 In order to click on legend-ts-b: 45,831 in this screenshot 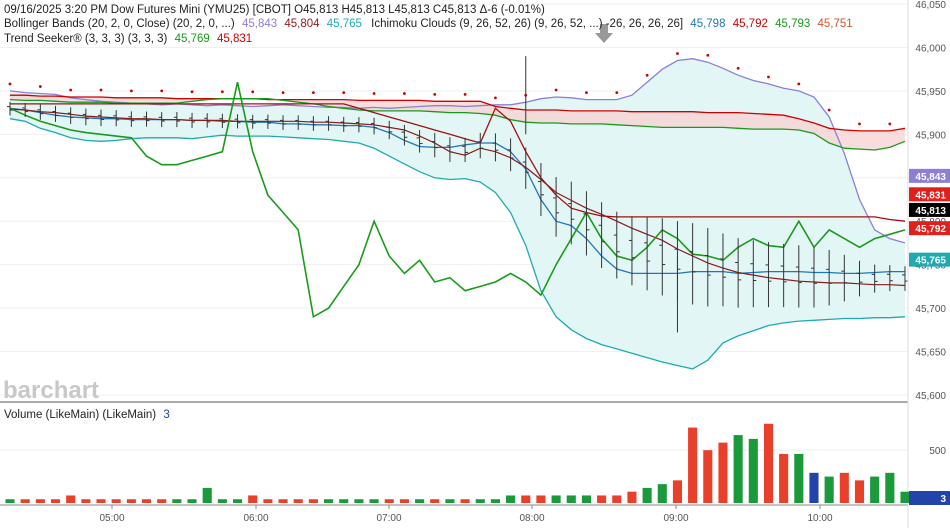, I will do `click(234, 39)`.